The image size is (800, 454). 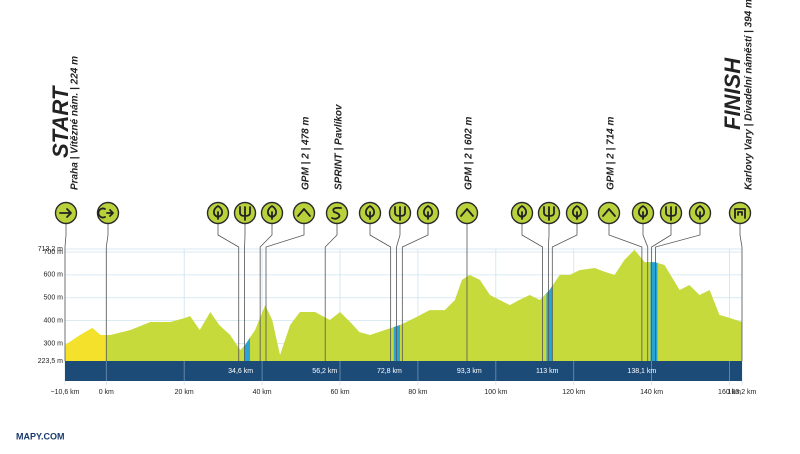 What do you see at coordinates (732, 93) in the screenshot?
I see `finish-title: FINISH` at bounding box center [732, 93].